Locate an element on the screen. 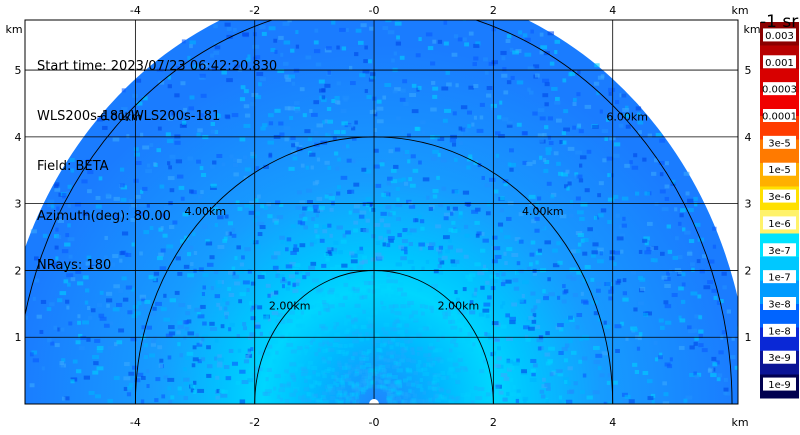 This screenshot has height=435, width=800. colorbar-label: 3e-7 is located at coordinates (779, 251).